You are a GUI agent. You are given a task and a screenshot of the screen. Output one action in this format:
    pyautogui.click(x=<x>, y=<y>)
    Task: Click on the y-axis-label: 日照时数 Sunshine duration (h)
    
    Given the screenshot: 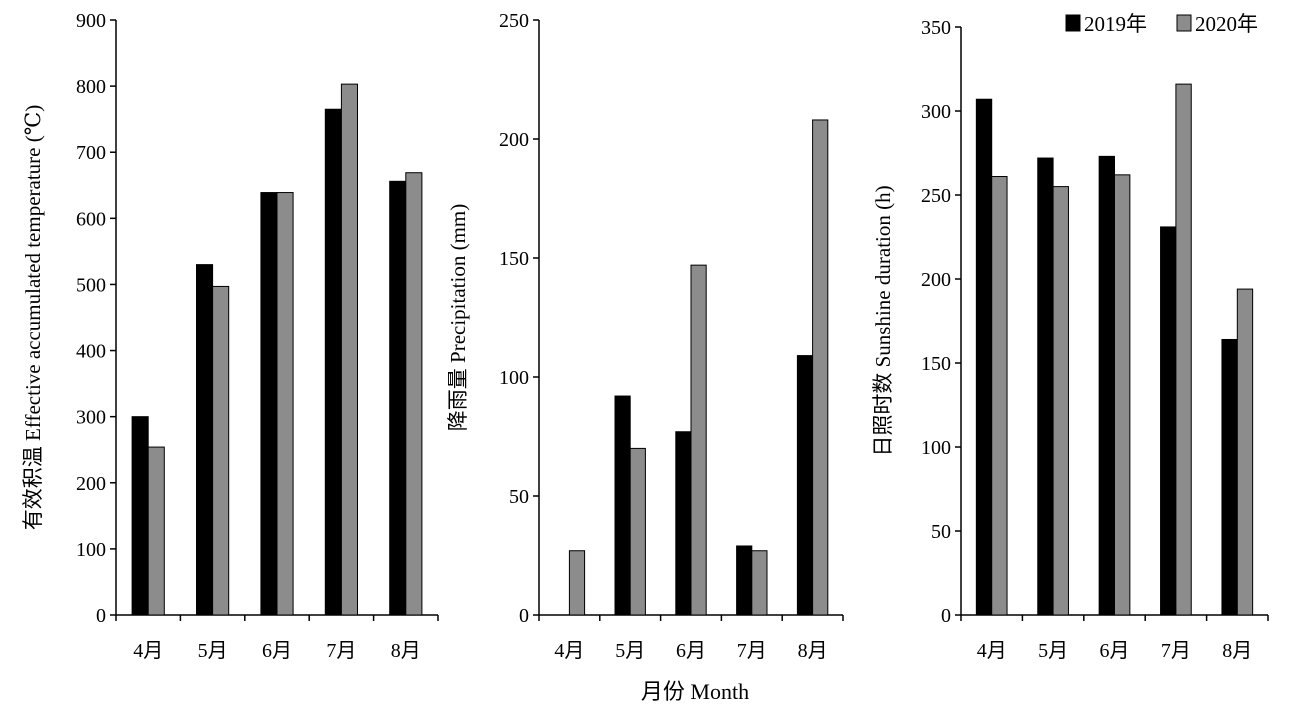 What is the action you would take?
    pyautogui.click(x=883, y=320)
    